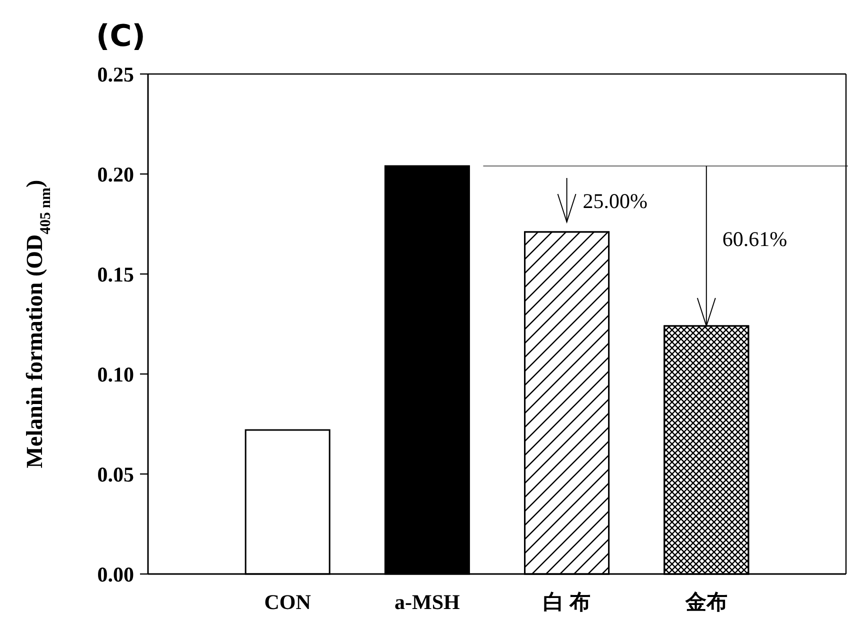 The image size is (848, 620). I want to click on annotation: 60.61%, so click(755, 239).